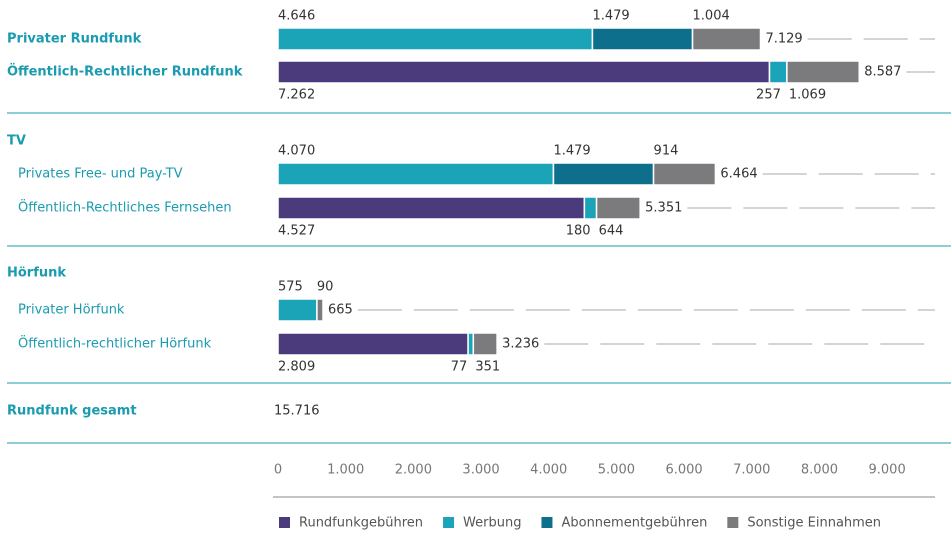 The width and height of the screenshot is (951, 548). Describe the element at coordinates (296, 95) in the screenshot. I see `value-label: 7.262` at that location.